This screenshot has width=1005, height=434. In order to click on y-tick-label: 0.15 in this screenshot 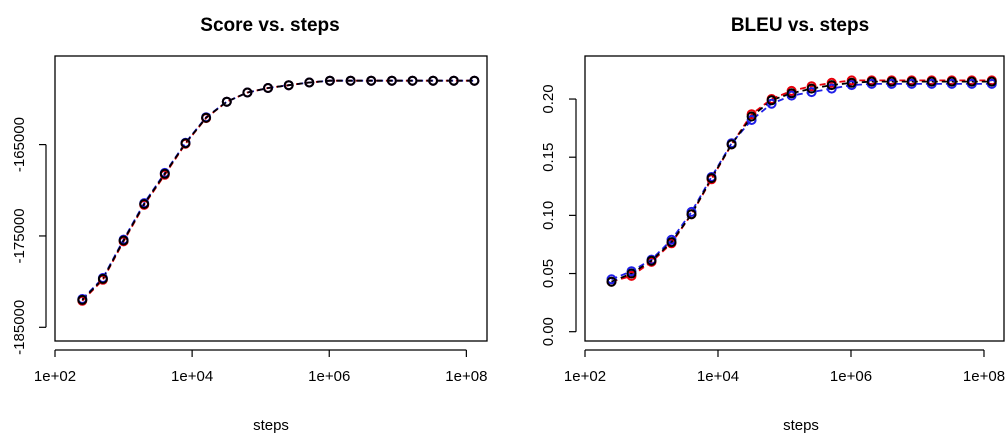, I will do `click(548, 157)`.